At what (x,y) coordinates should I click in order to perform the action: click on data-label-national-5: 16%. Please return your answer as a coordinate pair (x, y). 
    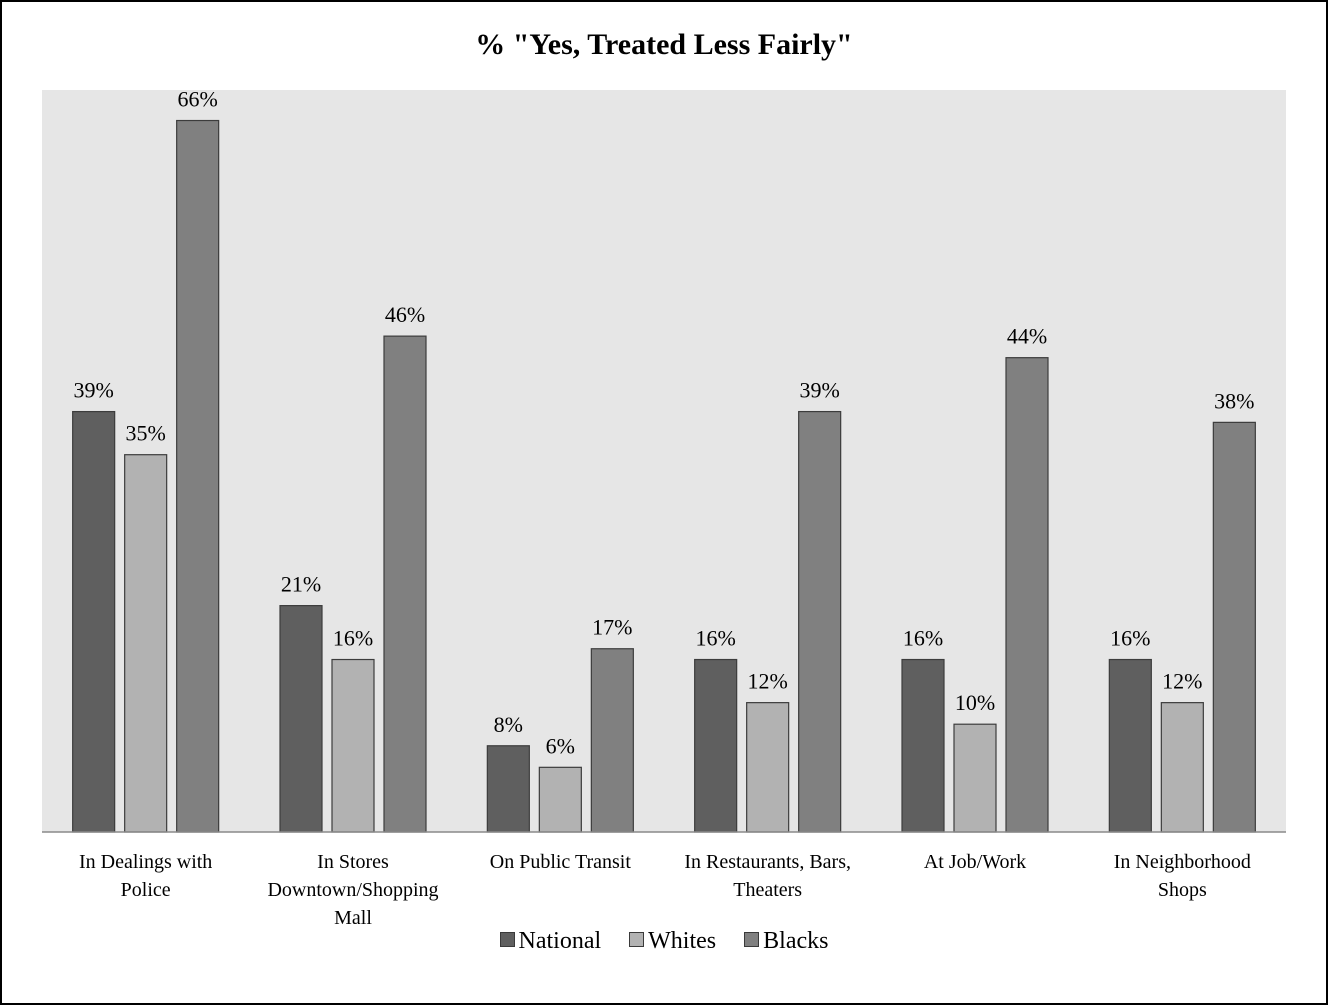
    Looking at the image, I should click on (1130, 638).